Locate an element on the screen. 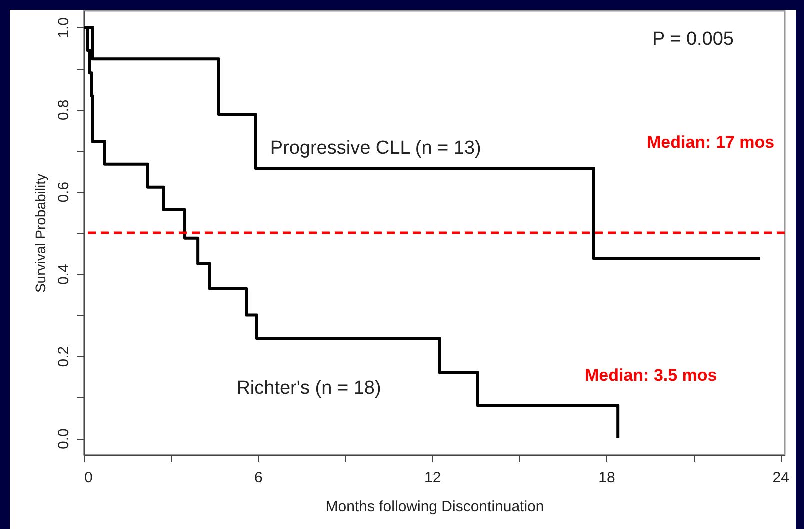 The width and height of the screenshot is (804, 529). x-tick-label: 24 is located at coordinates (781, 478).